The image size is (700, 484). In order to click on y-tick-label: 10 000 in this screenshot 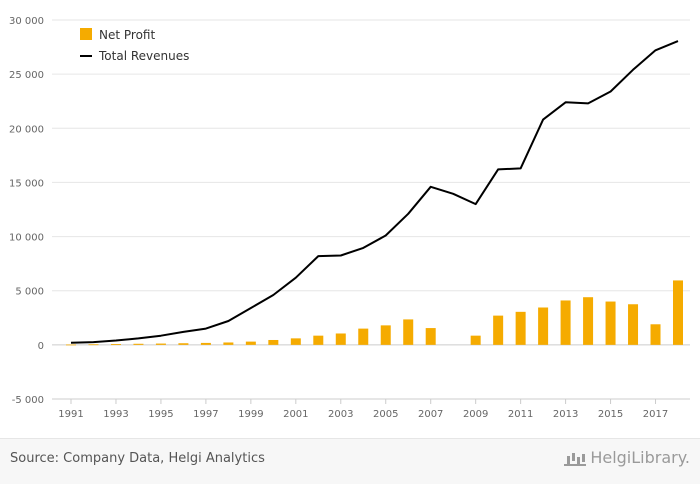, I will do `click(26, 238)`.